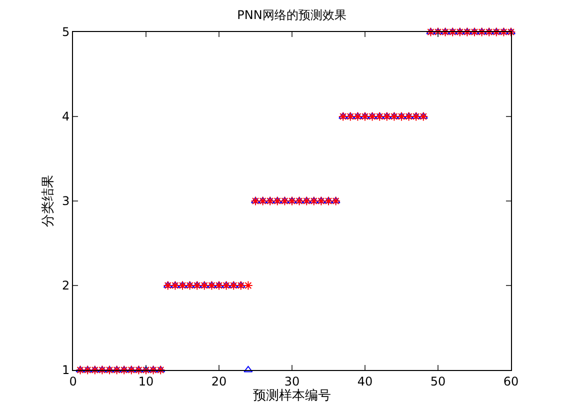  Describe the element at coordinates (73, 381) in the screenshot. I see `x-tick-label: 0` at that location.